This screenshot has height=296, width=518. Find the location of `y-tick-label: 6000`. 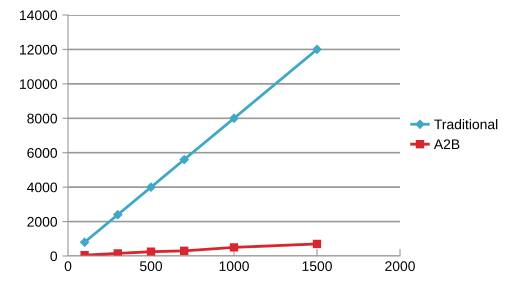

y-tick-label: 6000 is located at coordinates (42, 153).